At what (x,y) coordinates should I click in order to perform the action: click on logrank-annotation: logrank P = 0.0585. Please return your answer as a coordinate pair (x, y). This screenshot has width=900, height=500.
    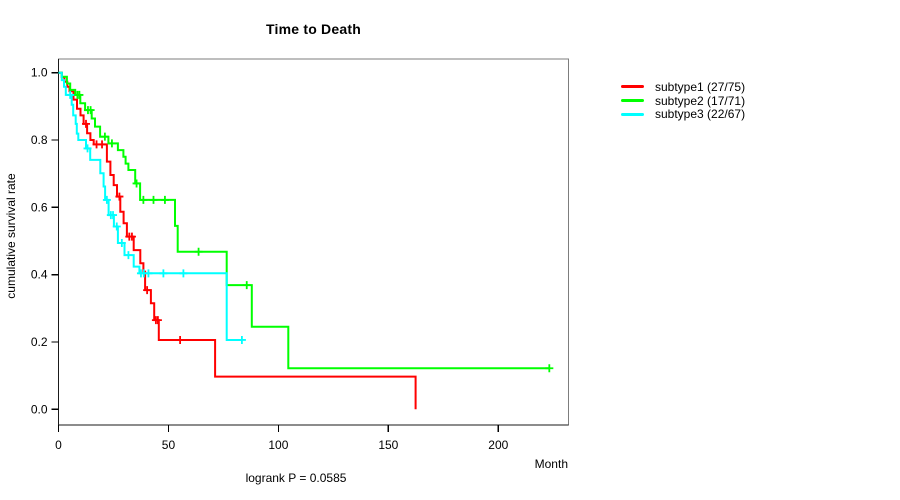
    Looking at the image, I should click on (296, 478).